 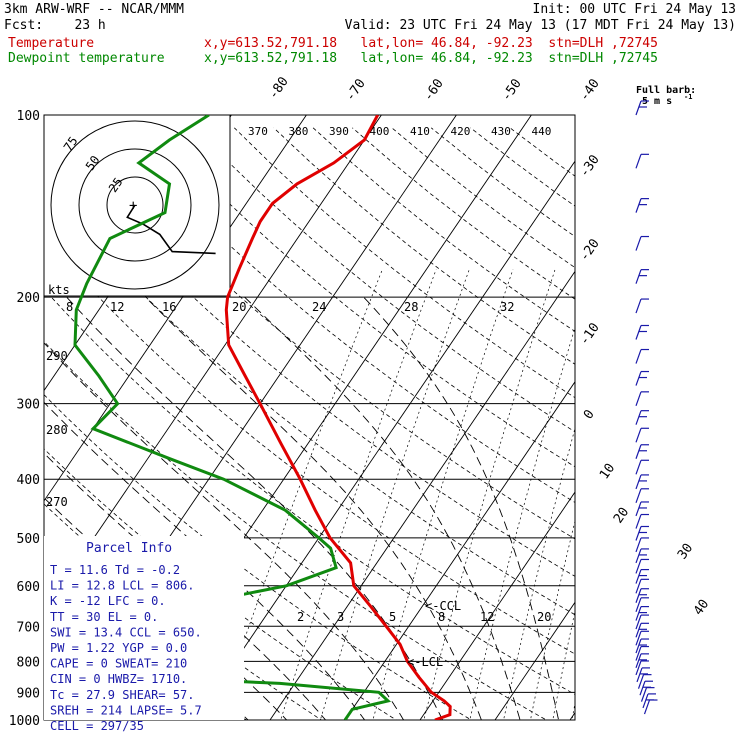 What do you see at coordinates (441, 617) in the screenshot?
I see `mixing-ratio-label-700: 8` at bounding box center [441, 617].